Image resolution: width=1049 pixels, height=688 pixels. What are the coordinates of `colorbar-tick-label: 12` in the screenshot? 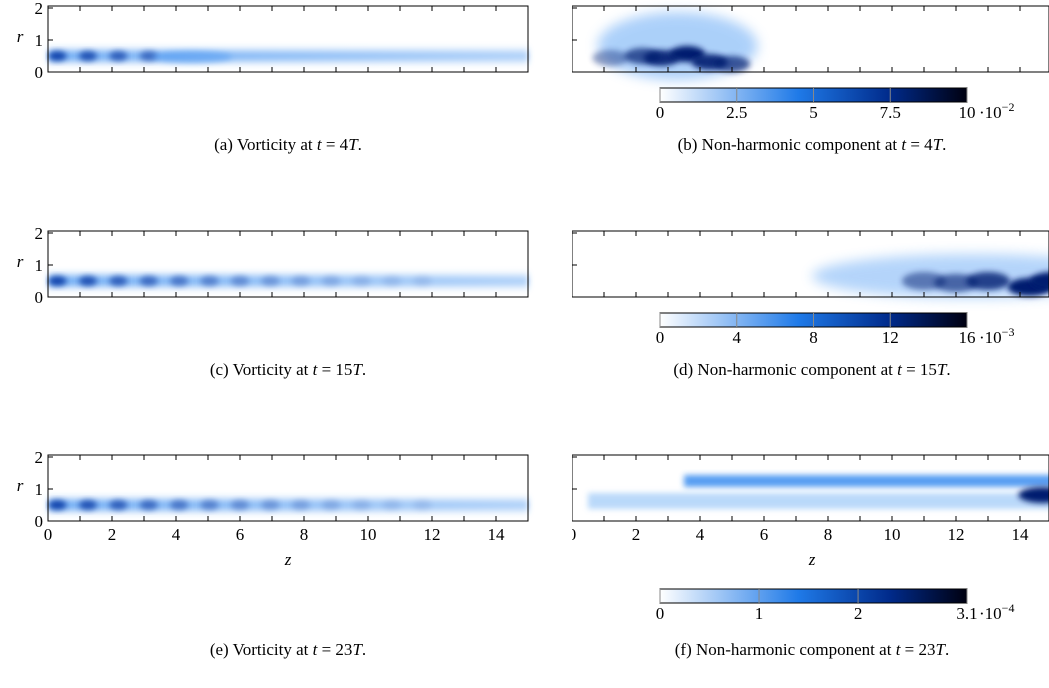 It's located at (890, 337).